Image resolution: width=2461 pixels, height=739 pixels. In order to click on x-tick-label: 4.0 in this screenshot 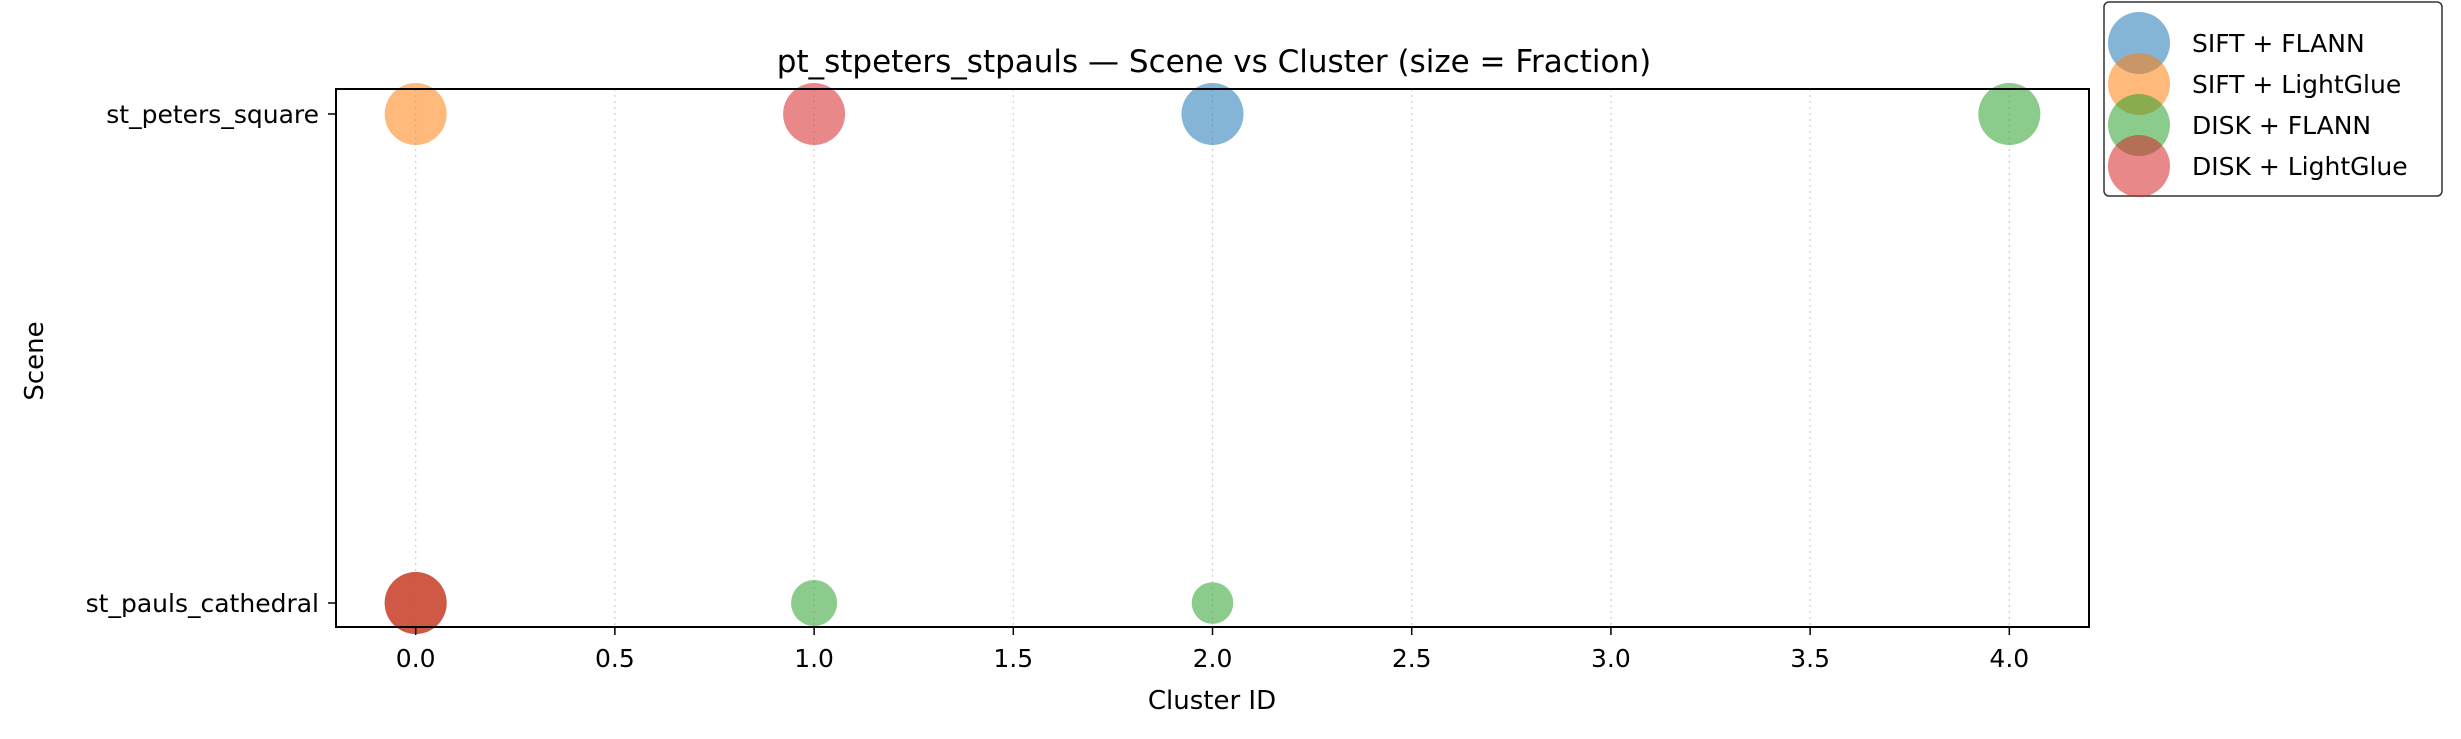, I will do `click(2009, 658)`.